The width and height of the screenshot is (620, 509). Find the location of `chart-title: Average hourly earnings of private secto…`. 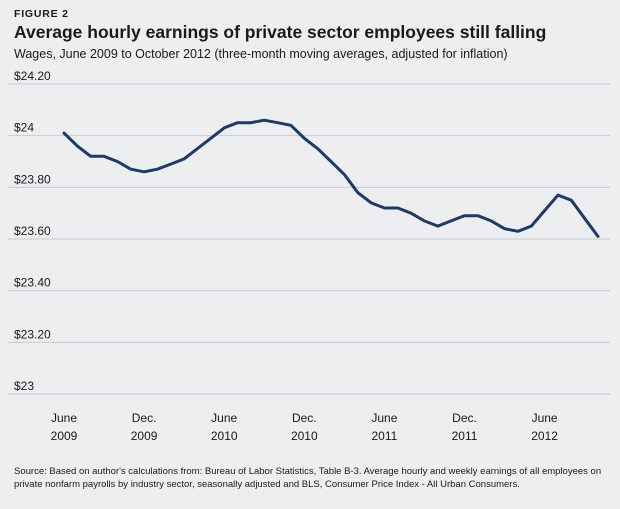

chart-title: Average hourly earnings of private secto… is located at coordinates (280, 32).